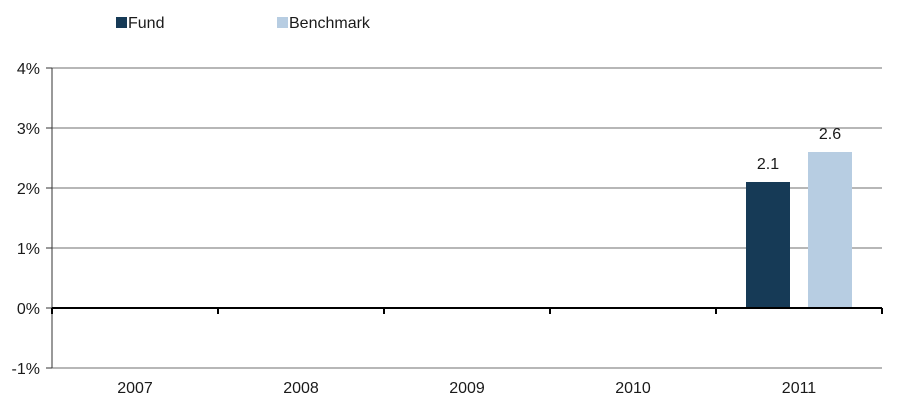 Image resolution: width=897 pixels, height=397 pixels. Describe the element at coordinates (28, 129) in the screenshot. I see `y-tick-label: 3%` at that location.